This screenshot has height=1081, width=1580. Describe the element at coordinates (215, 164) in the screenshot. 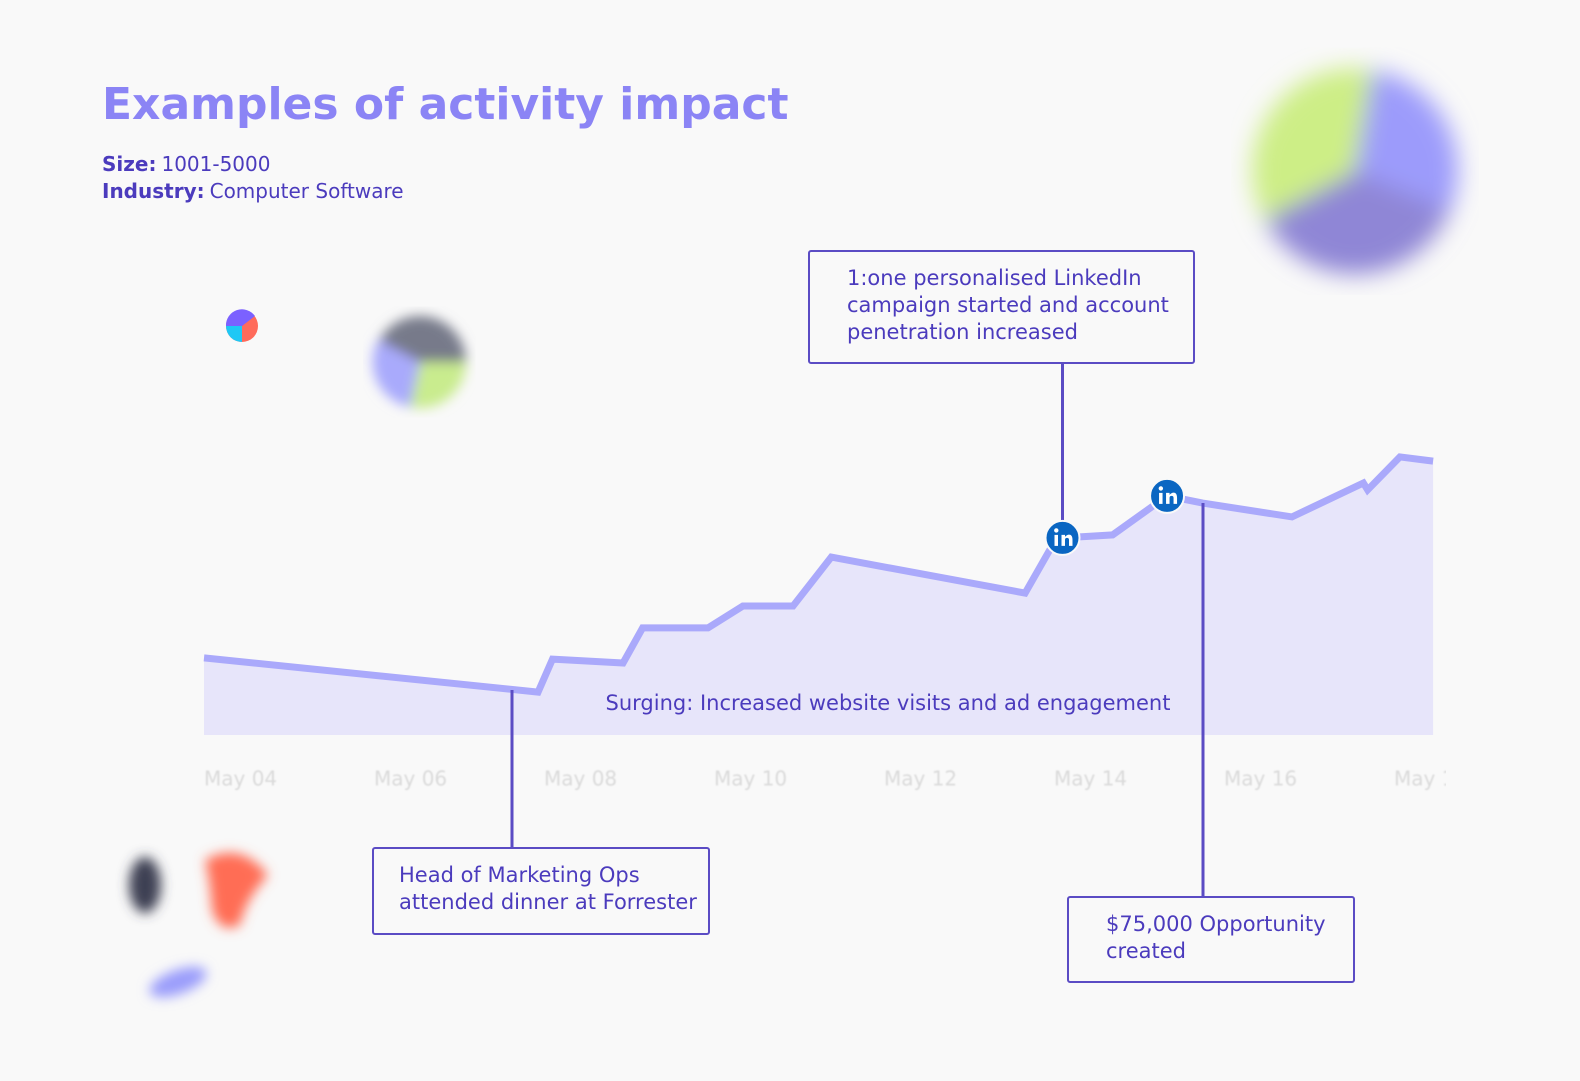

I see `detail-value: 1001-5000` at that location.